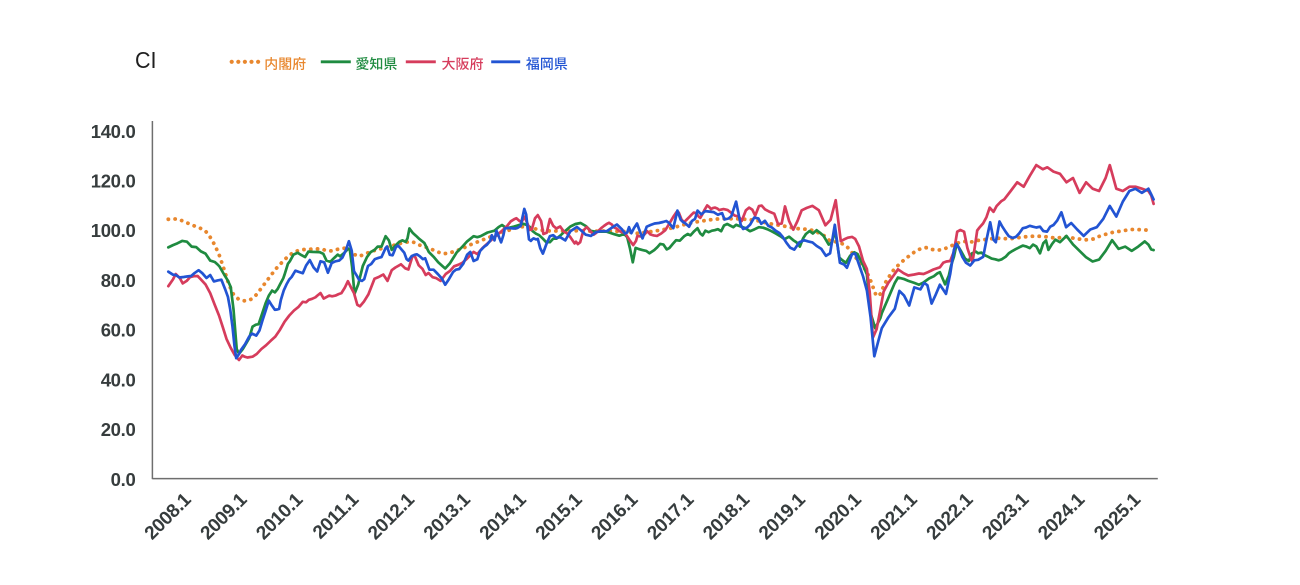 The width and height of the screenshot is (1300, 585). I want to click on svg-text: 140.0, so click(113, 131).